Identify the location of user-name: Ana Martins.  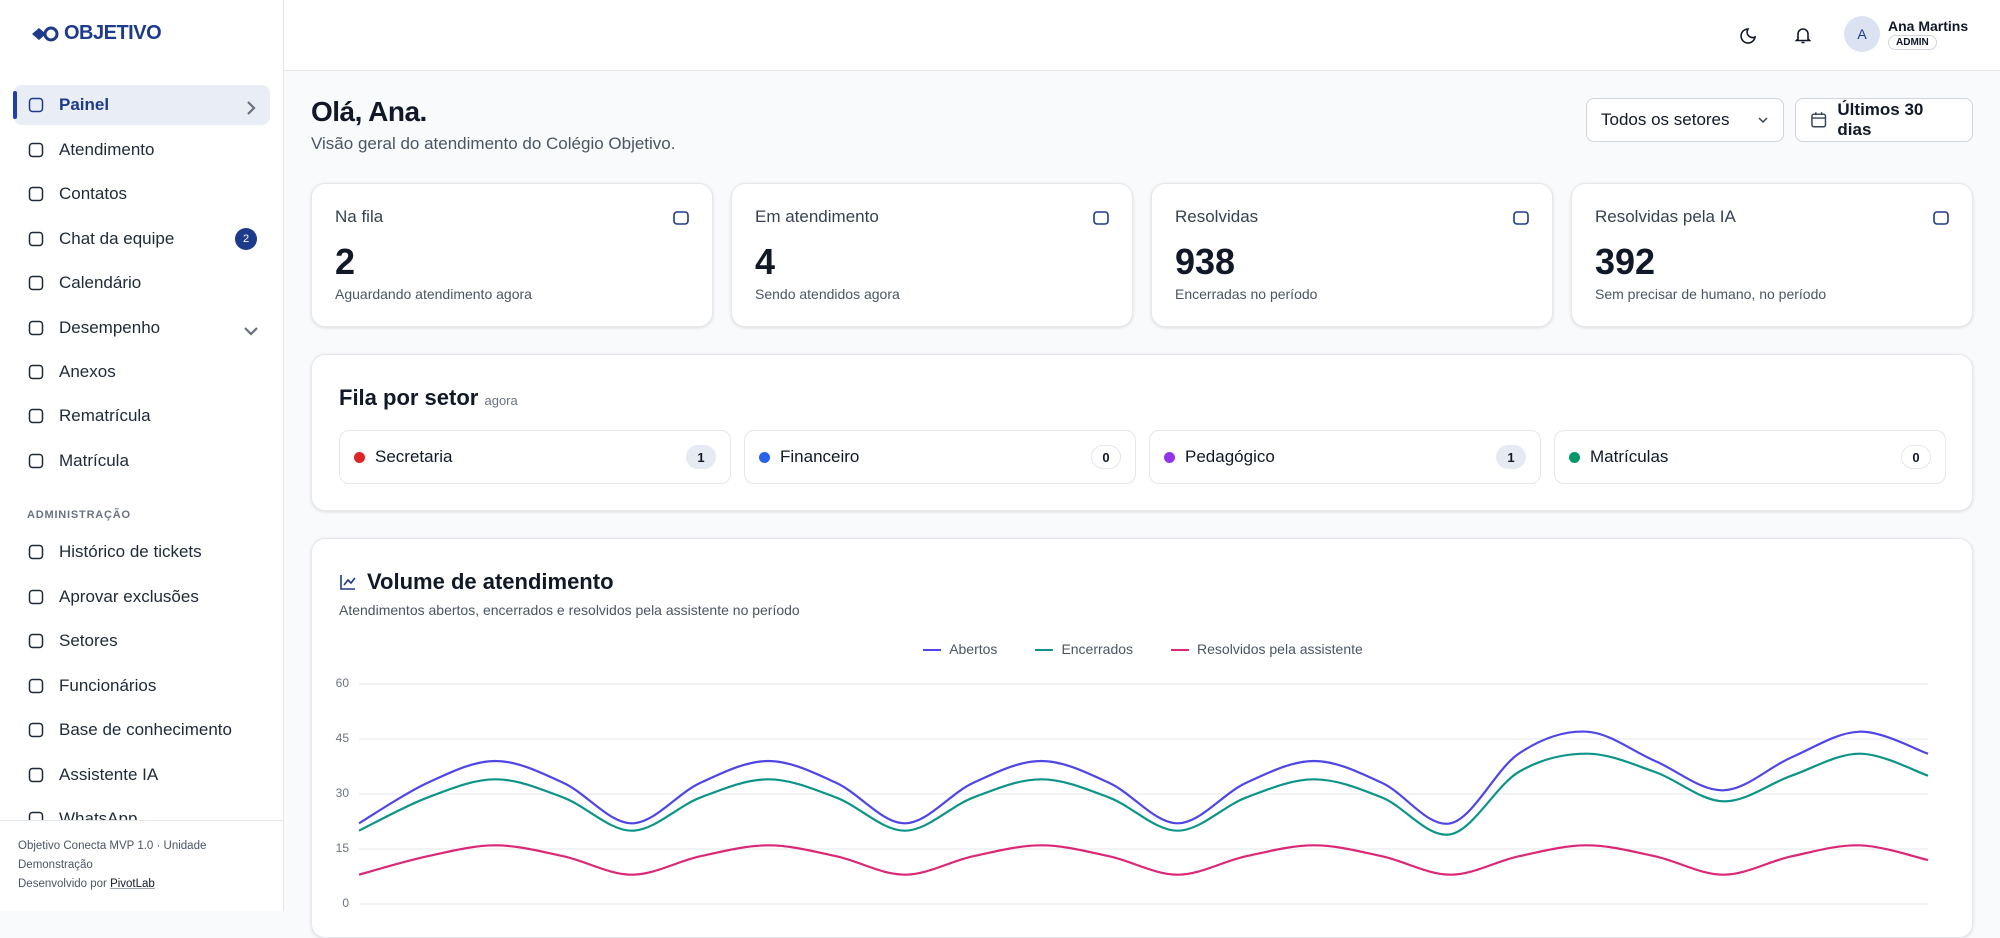
(1928, 26).